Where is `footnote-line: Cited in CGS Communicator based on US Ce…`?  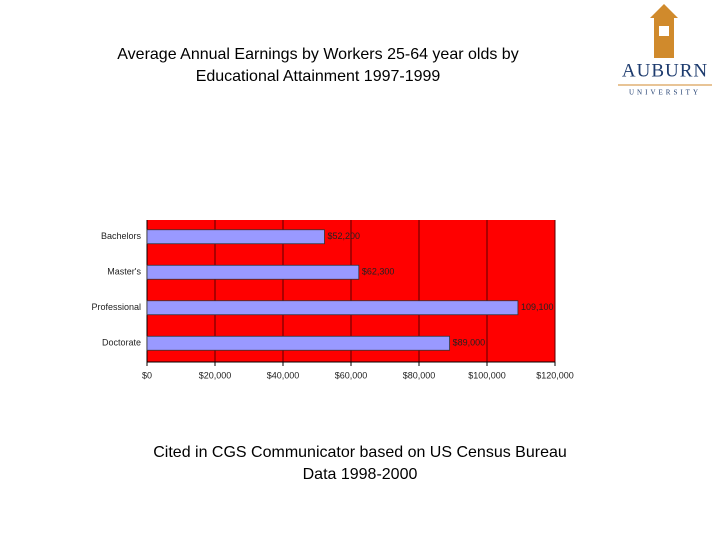 footnote-line: Cited in CGS Communicator based on US Ce… is located at coordinates (360, 452).